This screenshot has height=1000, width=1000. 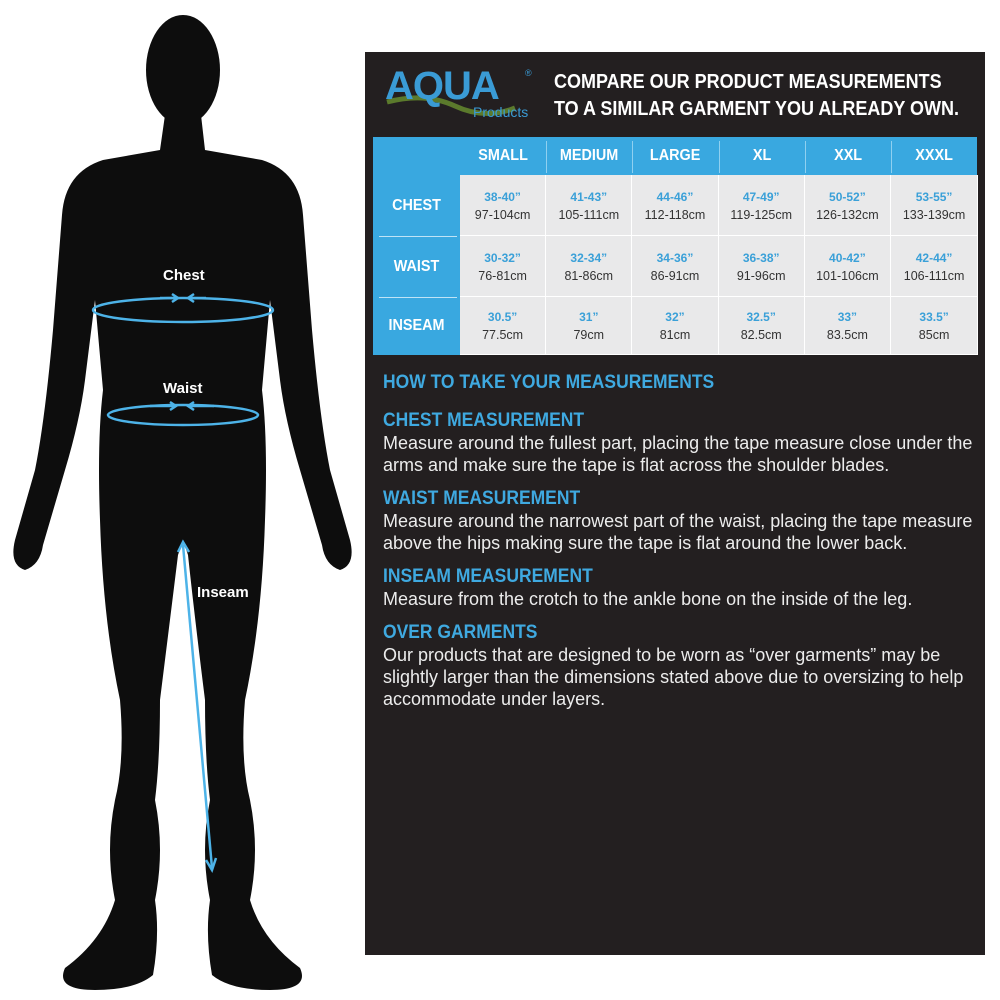 I want to click on inches-value: 38-40”, so click(x=502, y=197).